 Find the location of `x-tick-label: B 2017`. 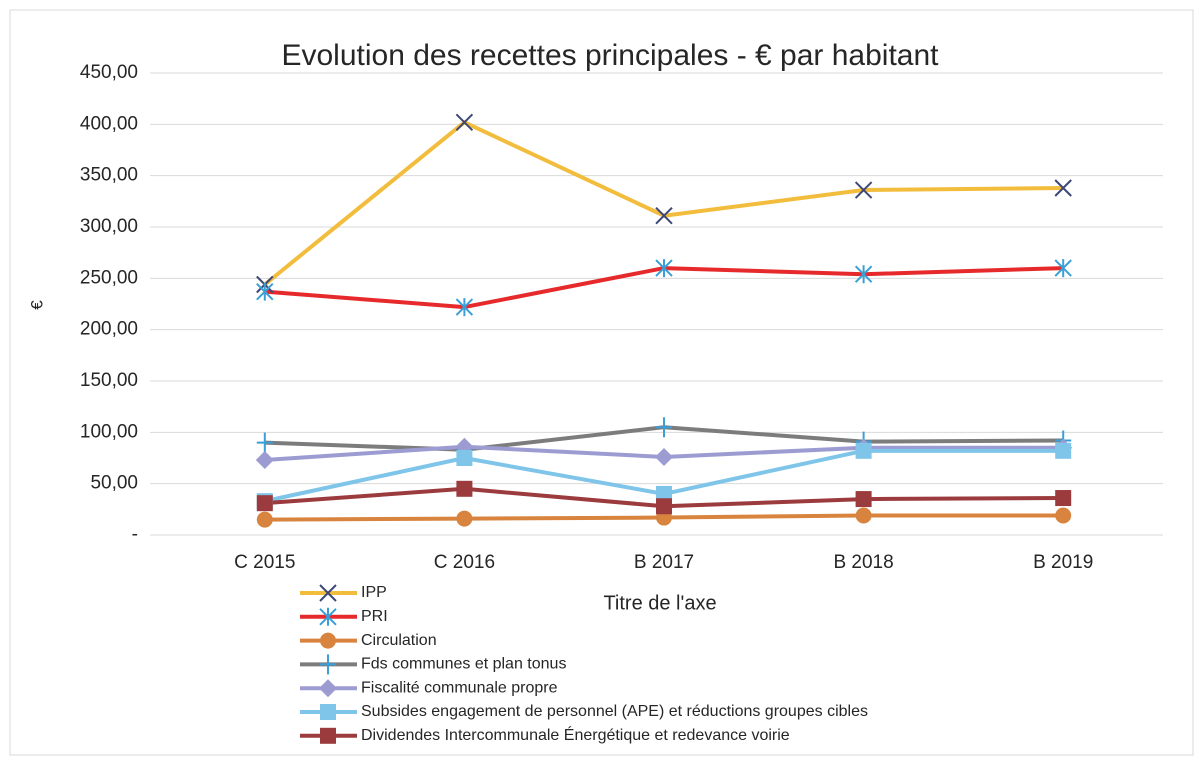

x-tick-label: B 2017 is located at coordinates (664, 562).